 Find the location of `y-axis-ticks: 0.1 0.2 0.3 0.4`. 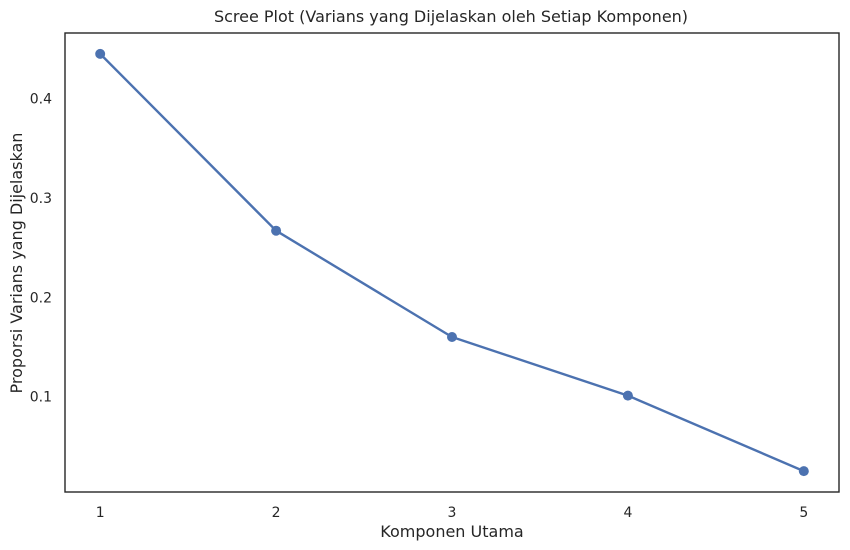

y-axis-ticks: 0.1 0.2 0.3 0.4 is located at coordinates (41, 249).